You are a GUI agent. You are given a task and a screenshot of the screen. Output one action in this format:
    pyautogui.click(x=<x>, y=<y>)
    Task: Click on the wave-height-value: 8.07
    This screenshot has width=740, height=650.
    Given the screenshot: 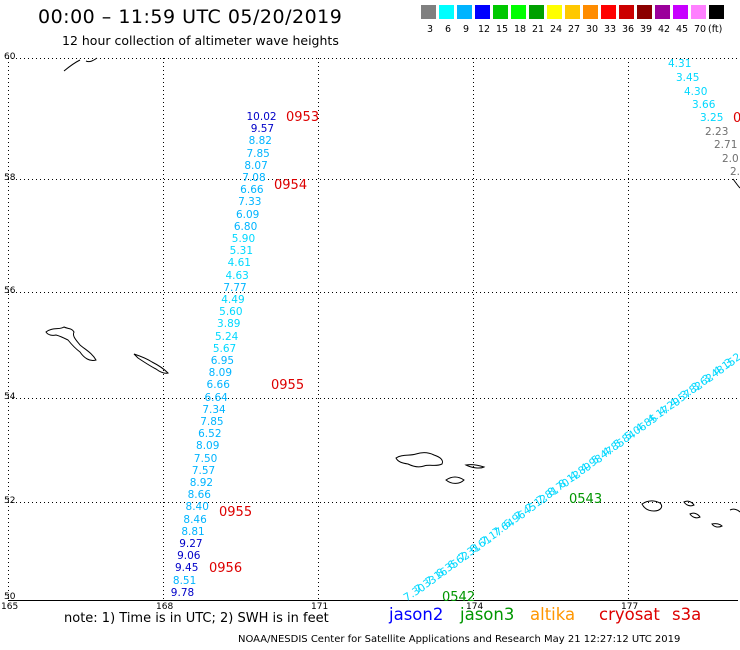 What is the action you would take?
    pyautogui.click(x=256, y=165)
    